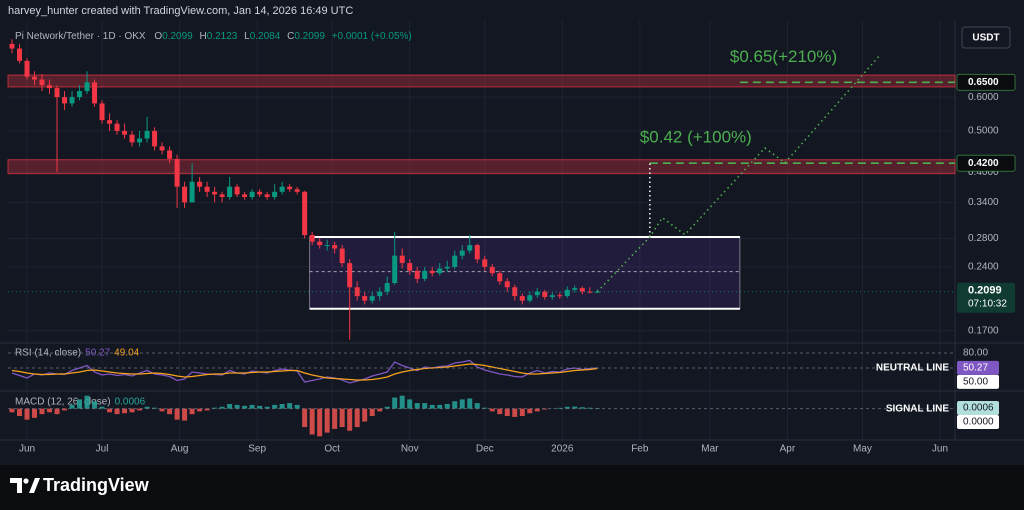  Describe the element at coordinates (978, 422) in the screenshot. I see `pane-tick-label: 0.0000` at that location.